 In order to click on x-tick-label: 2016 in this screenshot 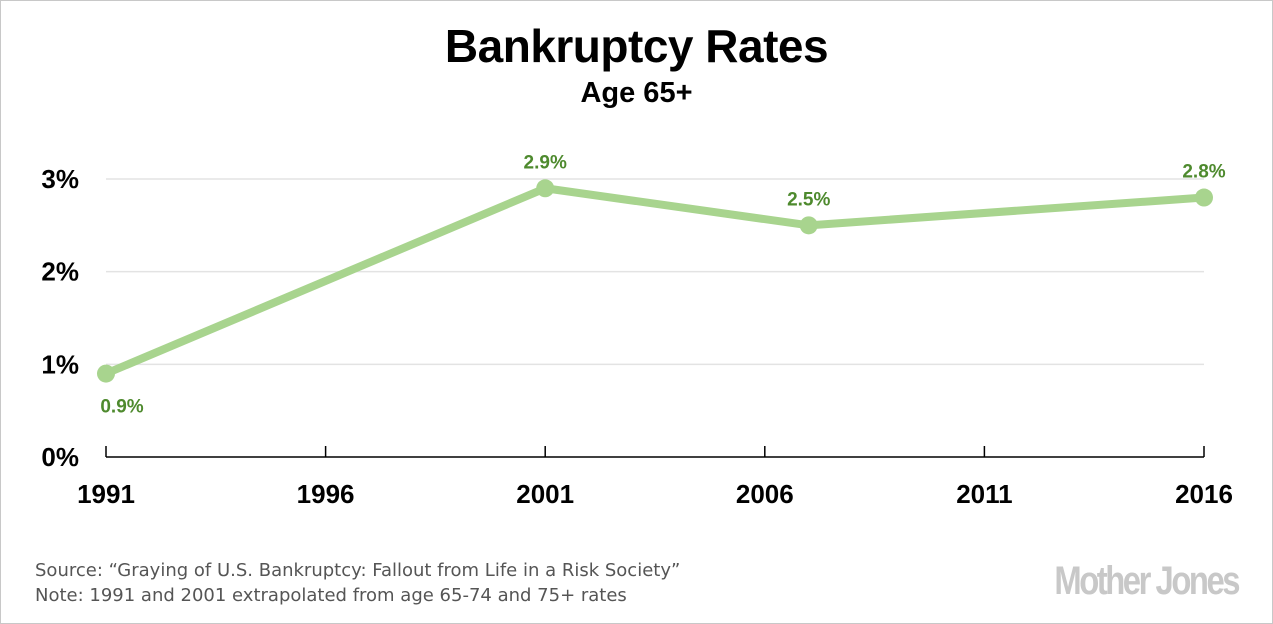, I will do `click(1204, 494)`.